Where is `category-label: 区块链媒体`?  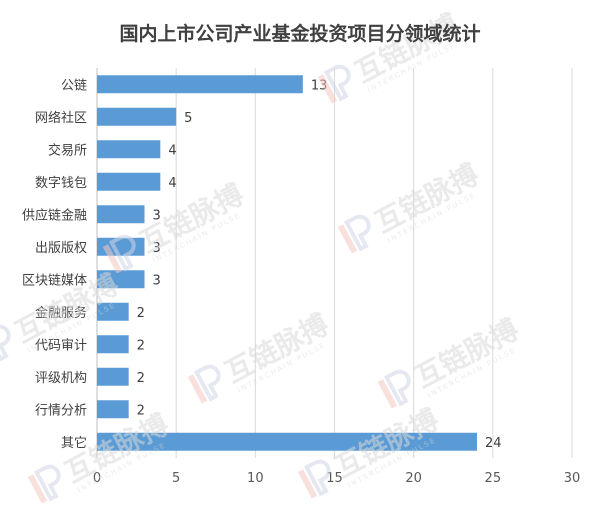
category-label: 区块链媒体 is located at coordinates (54, 280).